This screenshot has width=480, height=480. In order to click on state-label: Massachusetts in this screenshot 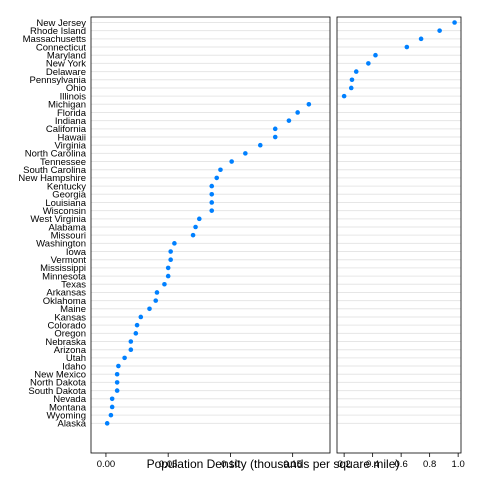, I will do `click(55, 39)`.